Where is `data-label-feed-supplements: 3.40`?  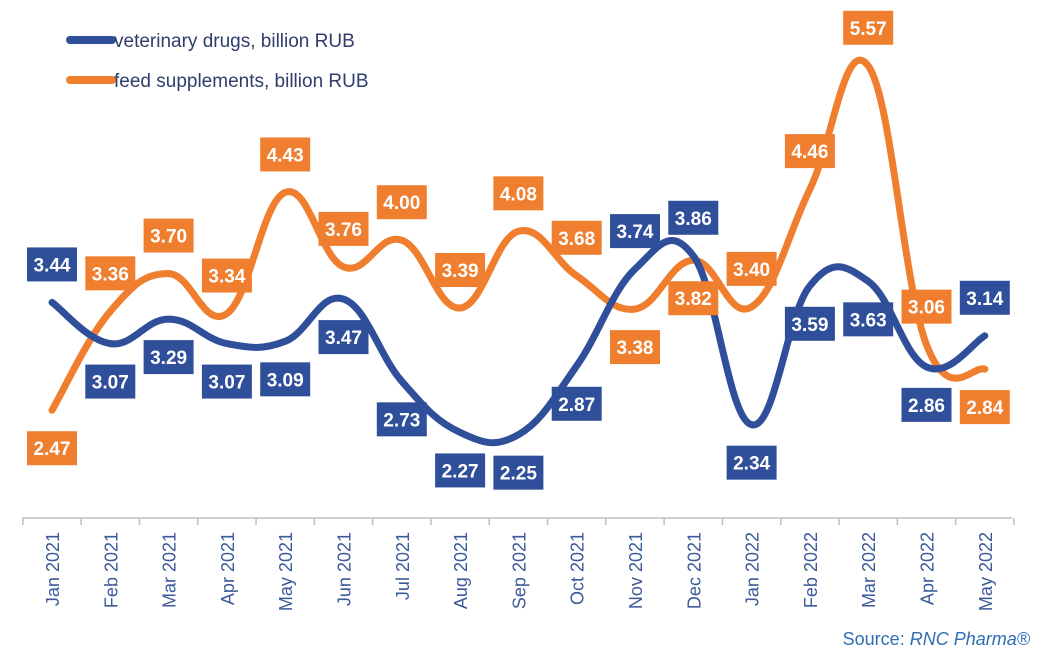
data-label-feed-supplements: 3.40 is located at coordinates (751, 268).